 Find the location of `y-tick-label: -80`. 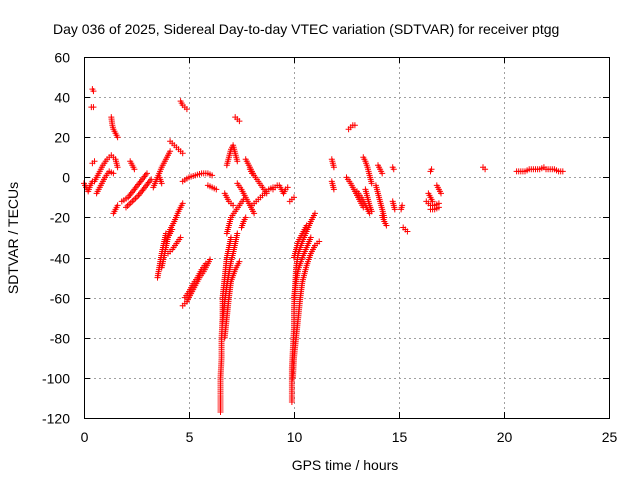

y-tick-label: -80 is located at coordinates (60, 339).